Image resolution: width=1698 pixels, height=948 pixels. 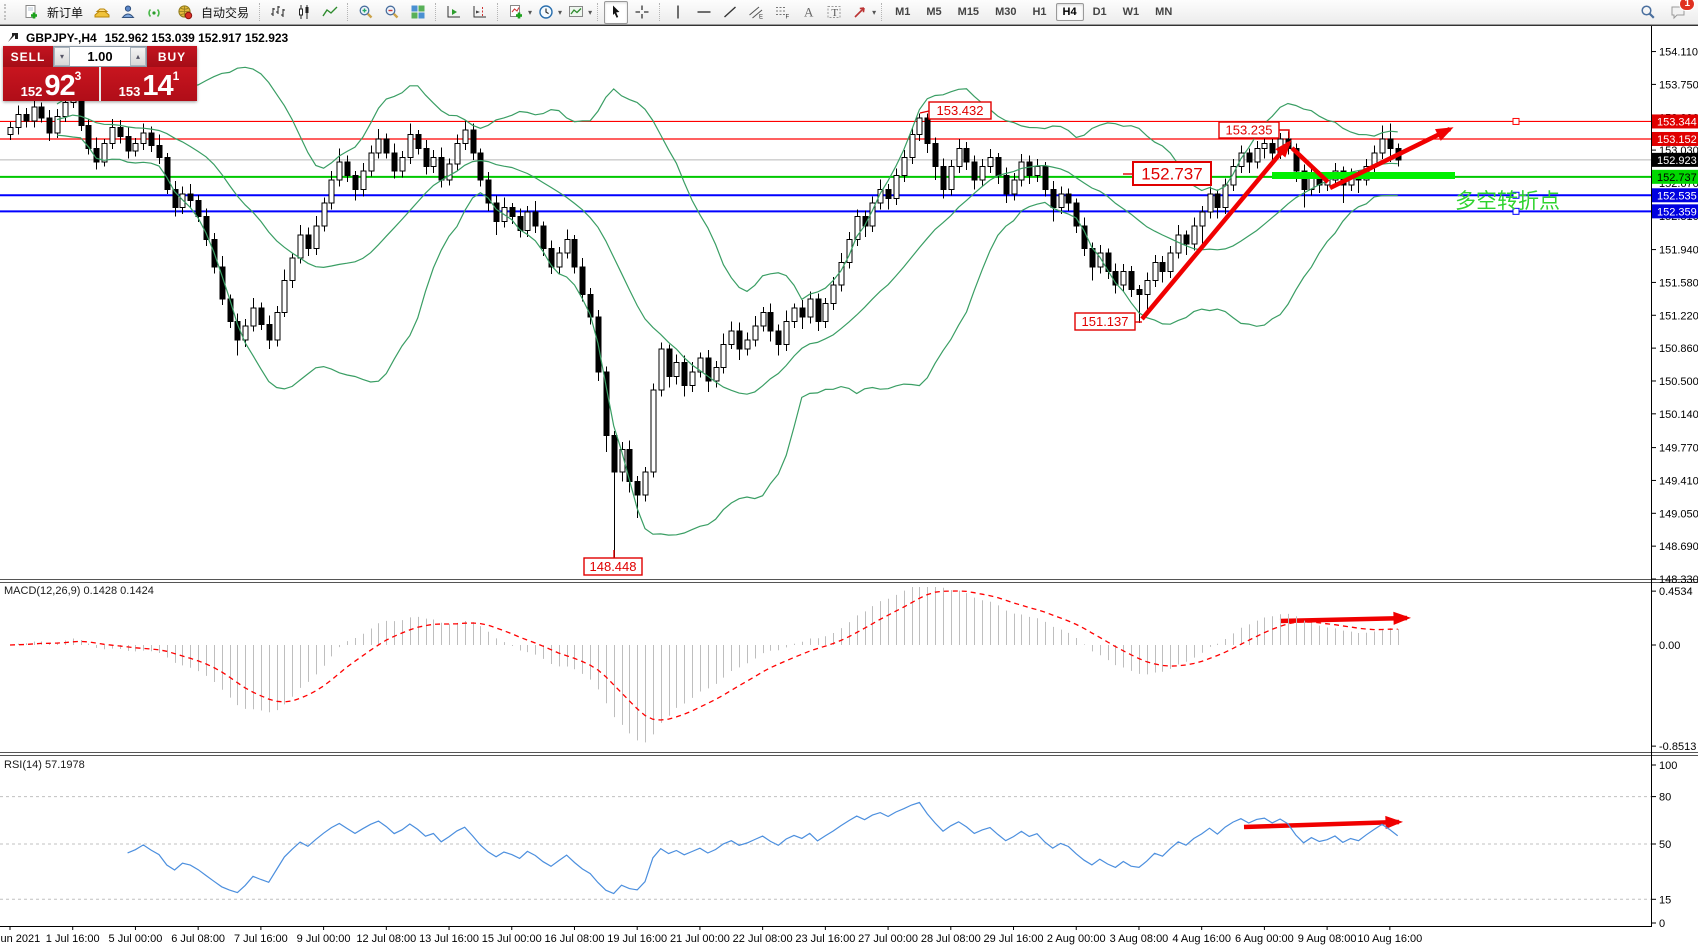 What do you see at coordinates (61, 38) in the screenshot?
I see `chart-symbol-period: GBPJPY-,H4` at bounding box center [61, 38].